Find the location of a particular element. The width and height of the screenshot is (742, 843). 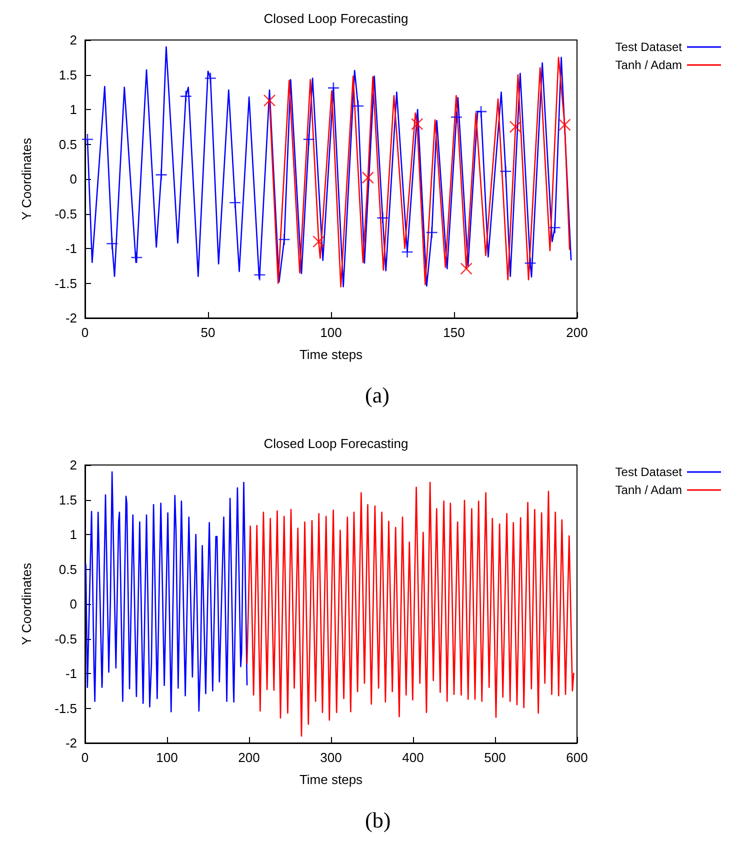

text: (a) is located at coordinates (377, 395).